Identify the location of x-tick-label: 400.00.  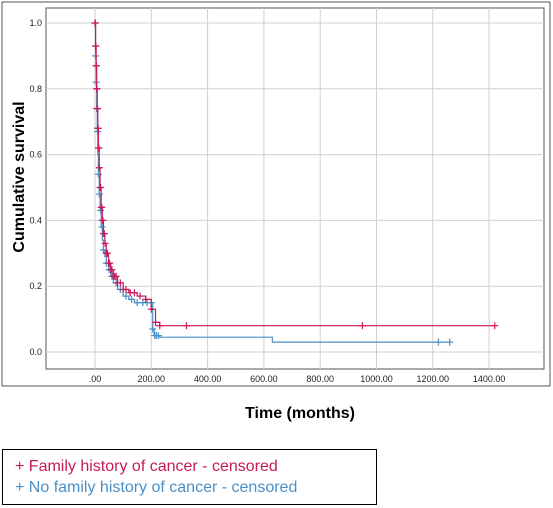
(208, 379).